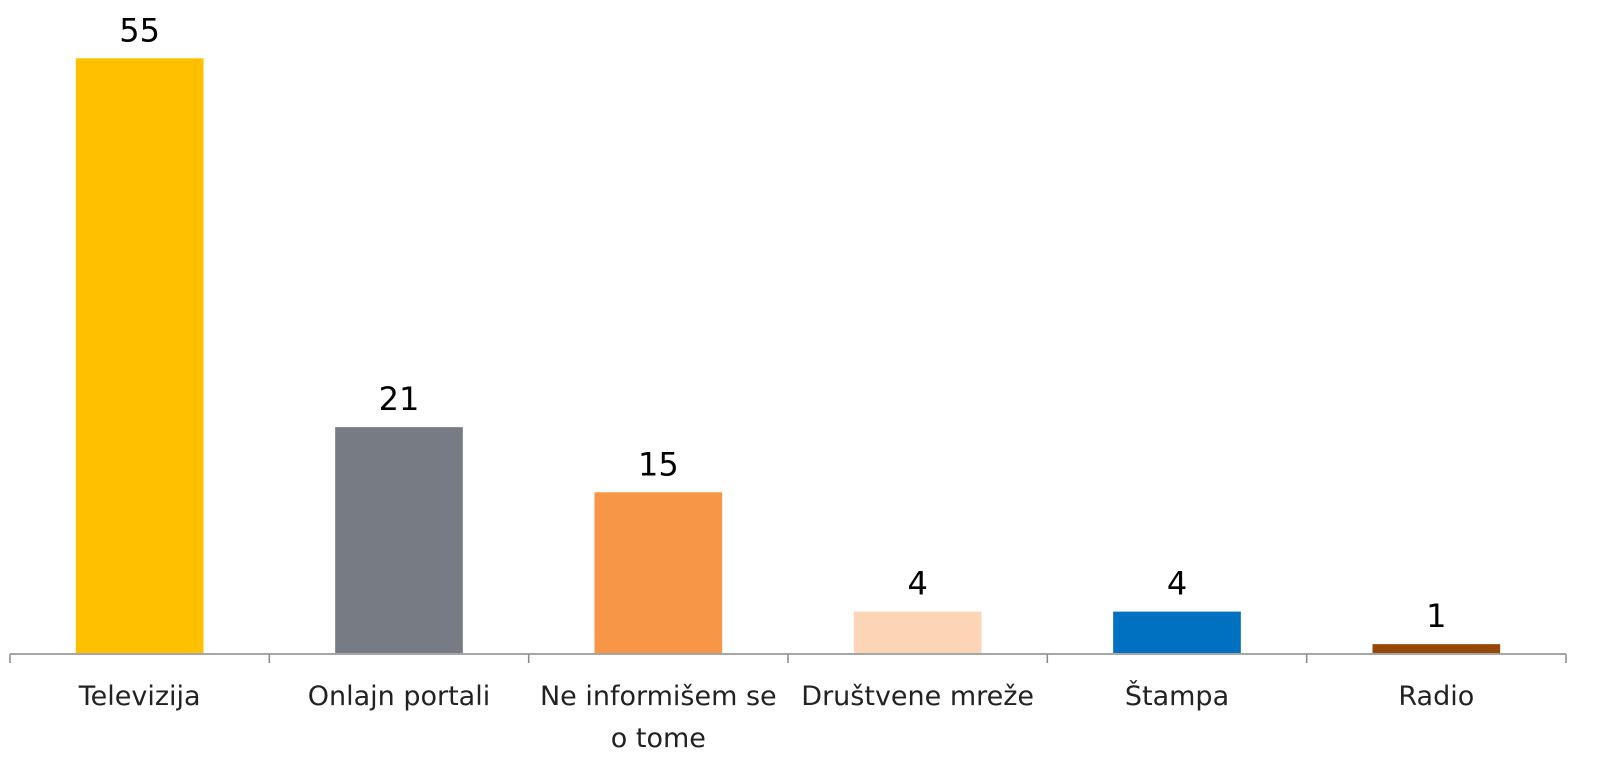 The width and height of the screenshot is (1598, 766). What do you see at coordinates (1436, 616) in the screenshot?
I see `value-label: 1` at bounding box center [1436, 616].